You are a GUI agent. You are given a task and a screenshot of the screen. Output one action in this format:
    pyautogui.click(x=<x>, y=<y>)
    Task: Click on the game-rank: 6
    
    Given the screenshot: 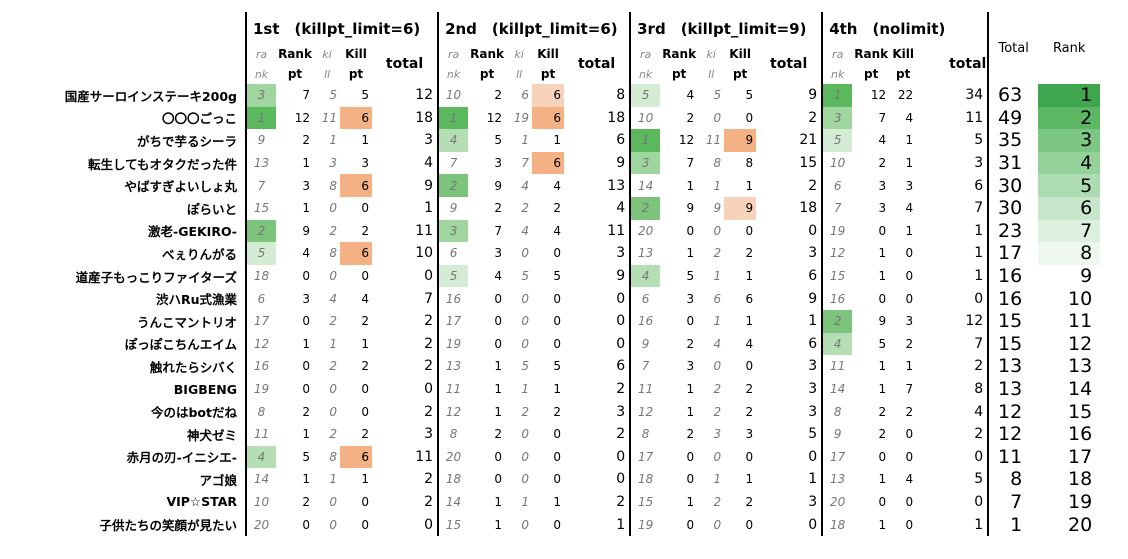 What is the action you would take?
    pyautogui.click(x=453, y=253)
    